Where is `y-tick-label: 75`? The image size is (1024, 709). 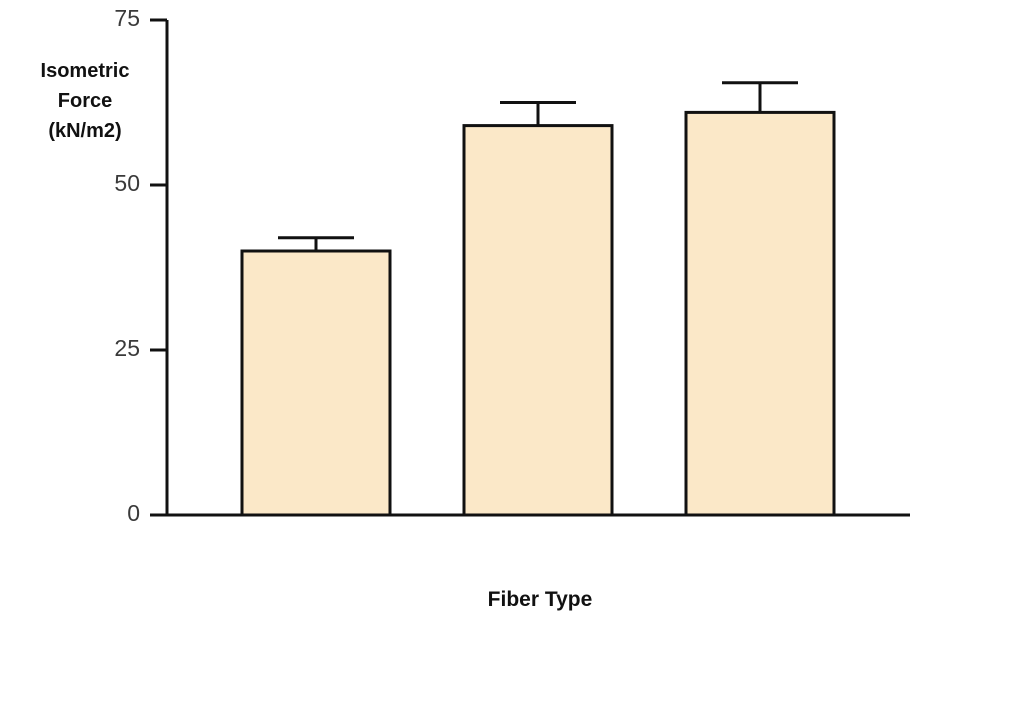
y-tick-label: 75 is located at coordinates (127, 18).